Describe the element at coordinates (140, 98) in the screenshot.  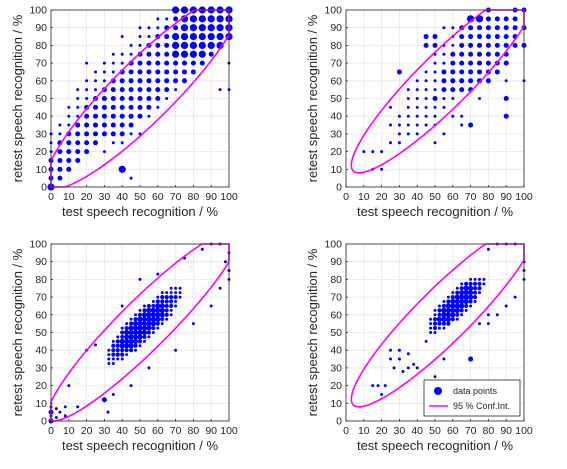
I see `axes-box` at that location.